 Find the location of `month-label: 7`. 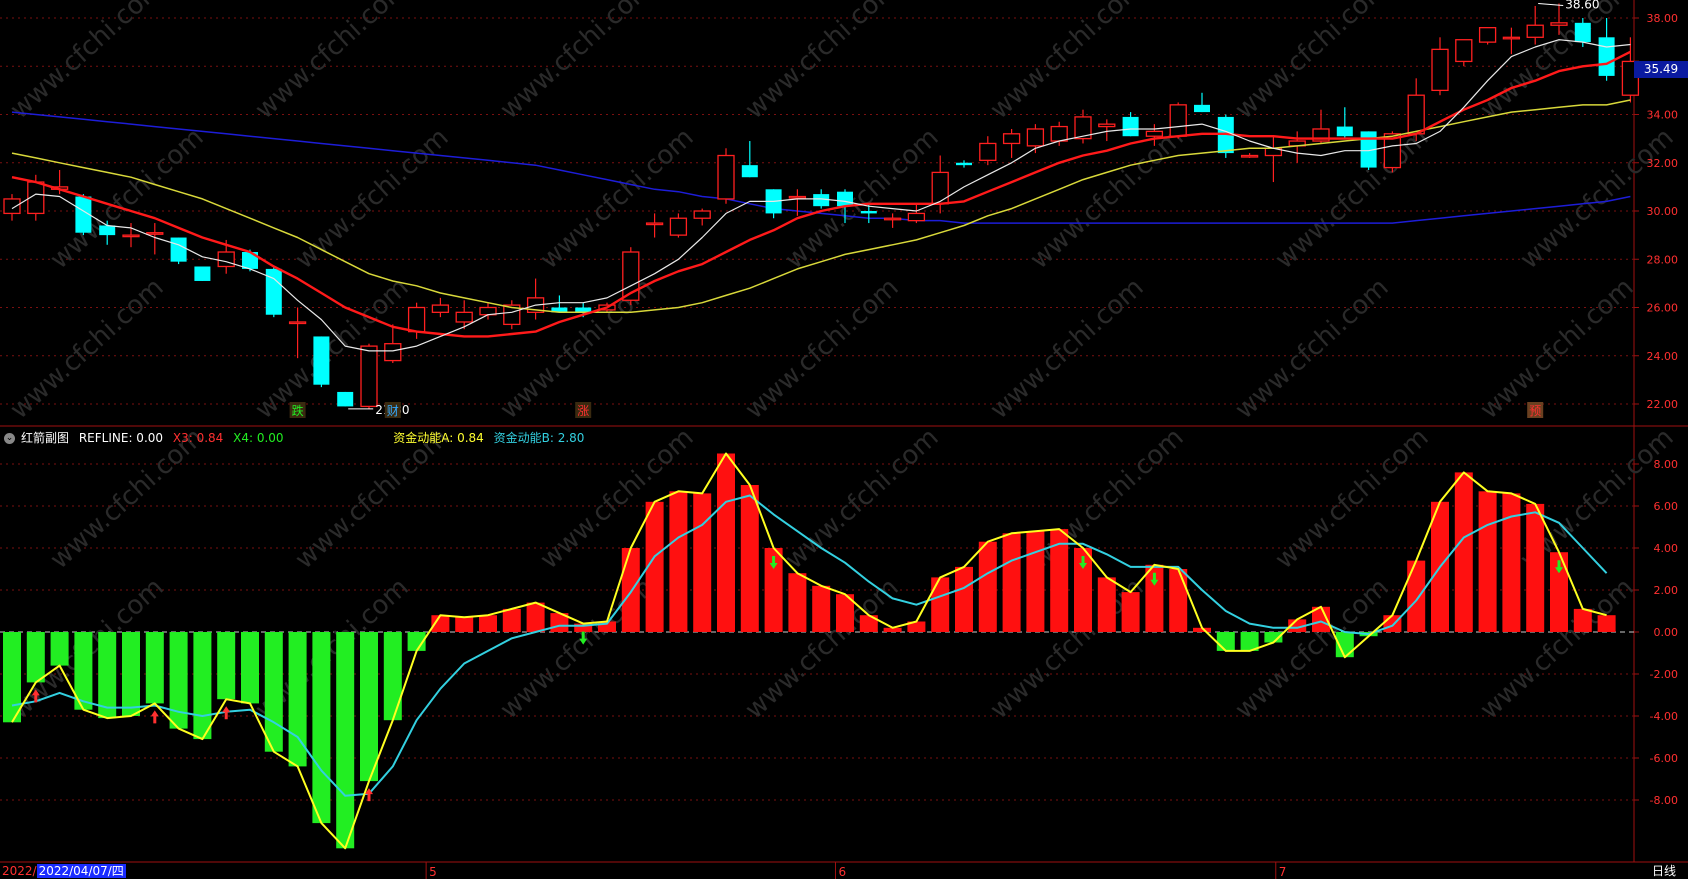

month-label: 7 is located at coordinates (1283, 872).